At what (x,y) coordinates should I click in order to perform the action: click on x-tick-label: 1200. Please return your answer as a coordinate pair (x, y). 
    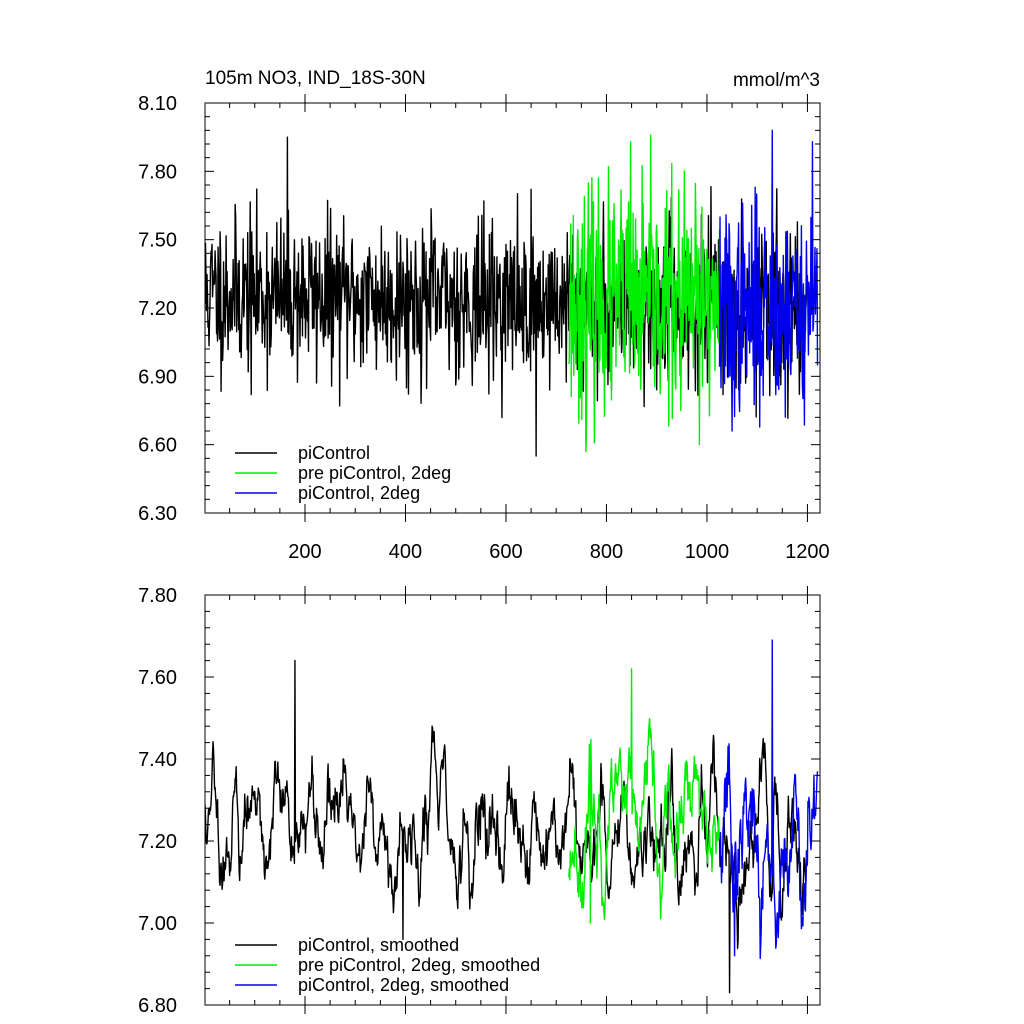
    Looking at the image, I should click on (807, 552).